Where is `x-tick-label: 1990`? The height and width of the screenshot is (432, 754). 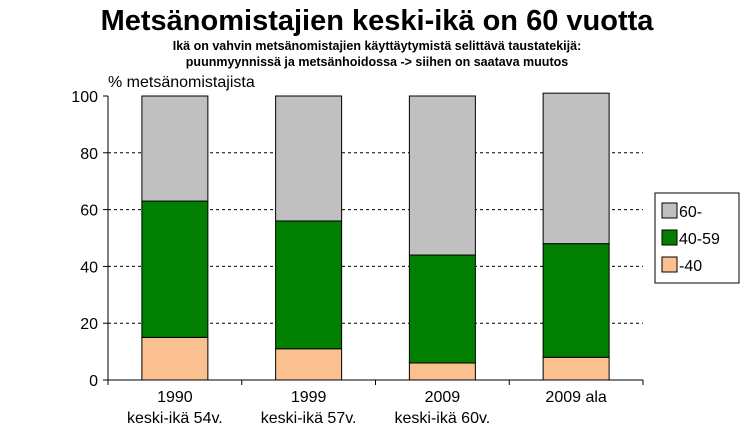
x-tick-label: 1990 is located at coordinates (175, 397).